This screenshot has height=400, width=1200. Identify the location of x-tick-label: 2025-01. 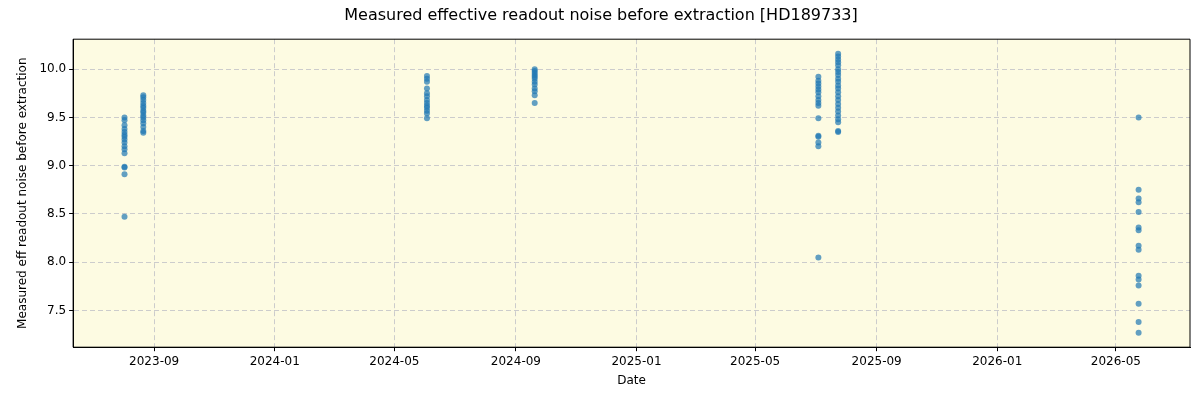
(636, 360).